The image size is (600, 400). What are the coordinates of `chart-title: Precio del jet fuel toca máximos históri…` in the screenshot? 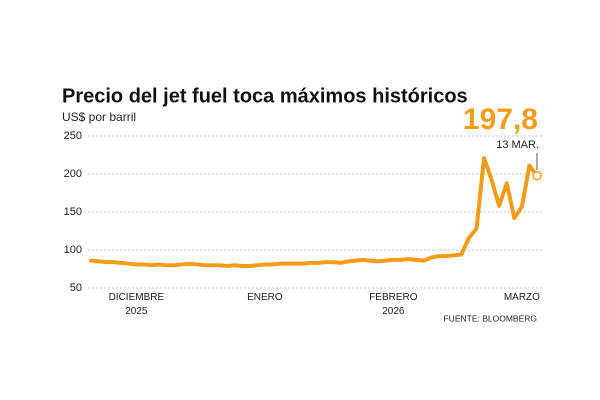 It's located at (265, 96).